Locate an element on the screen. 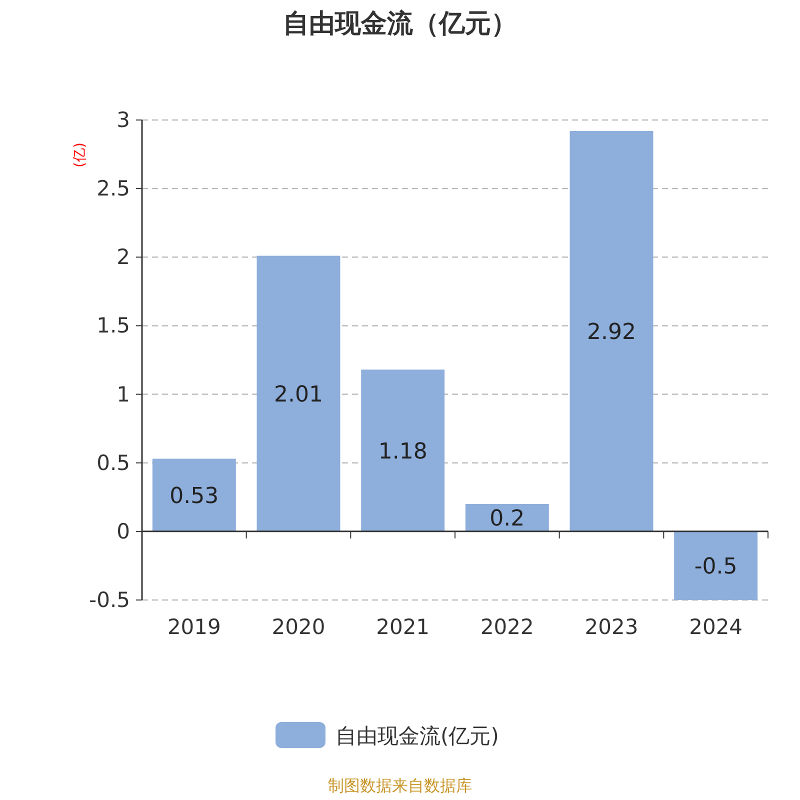 Image resolution: width=800 pixels, height=800 pixels. data-label: 0.53 is located at coordinates (194, 497).